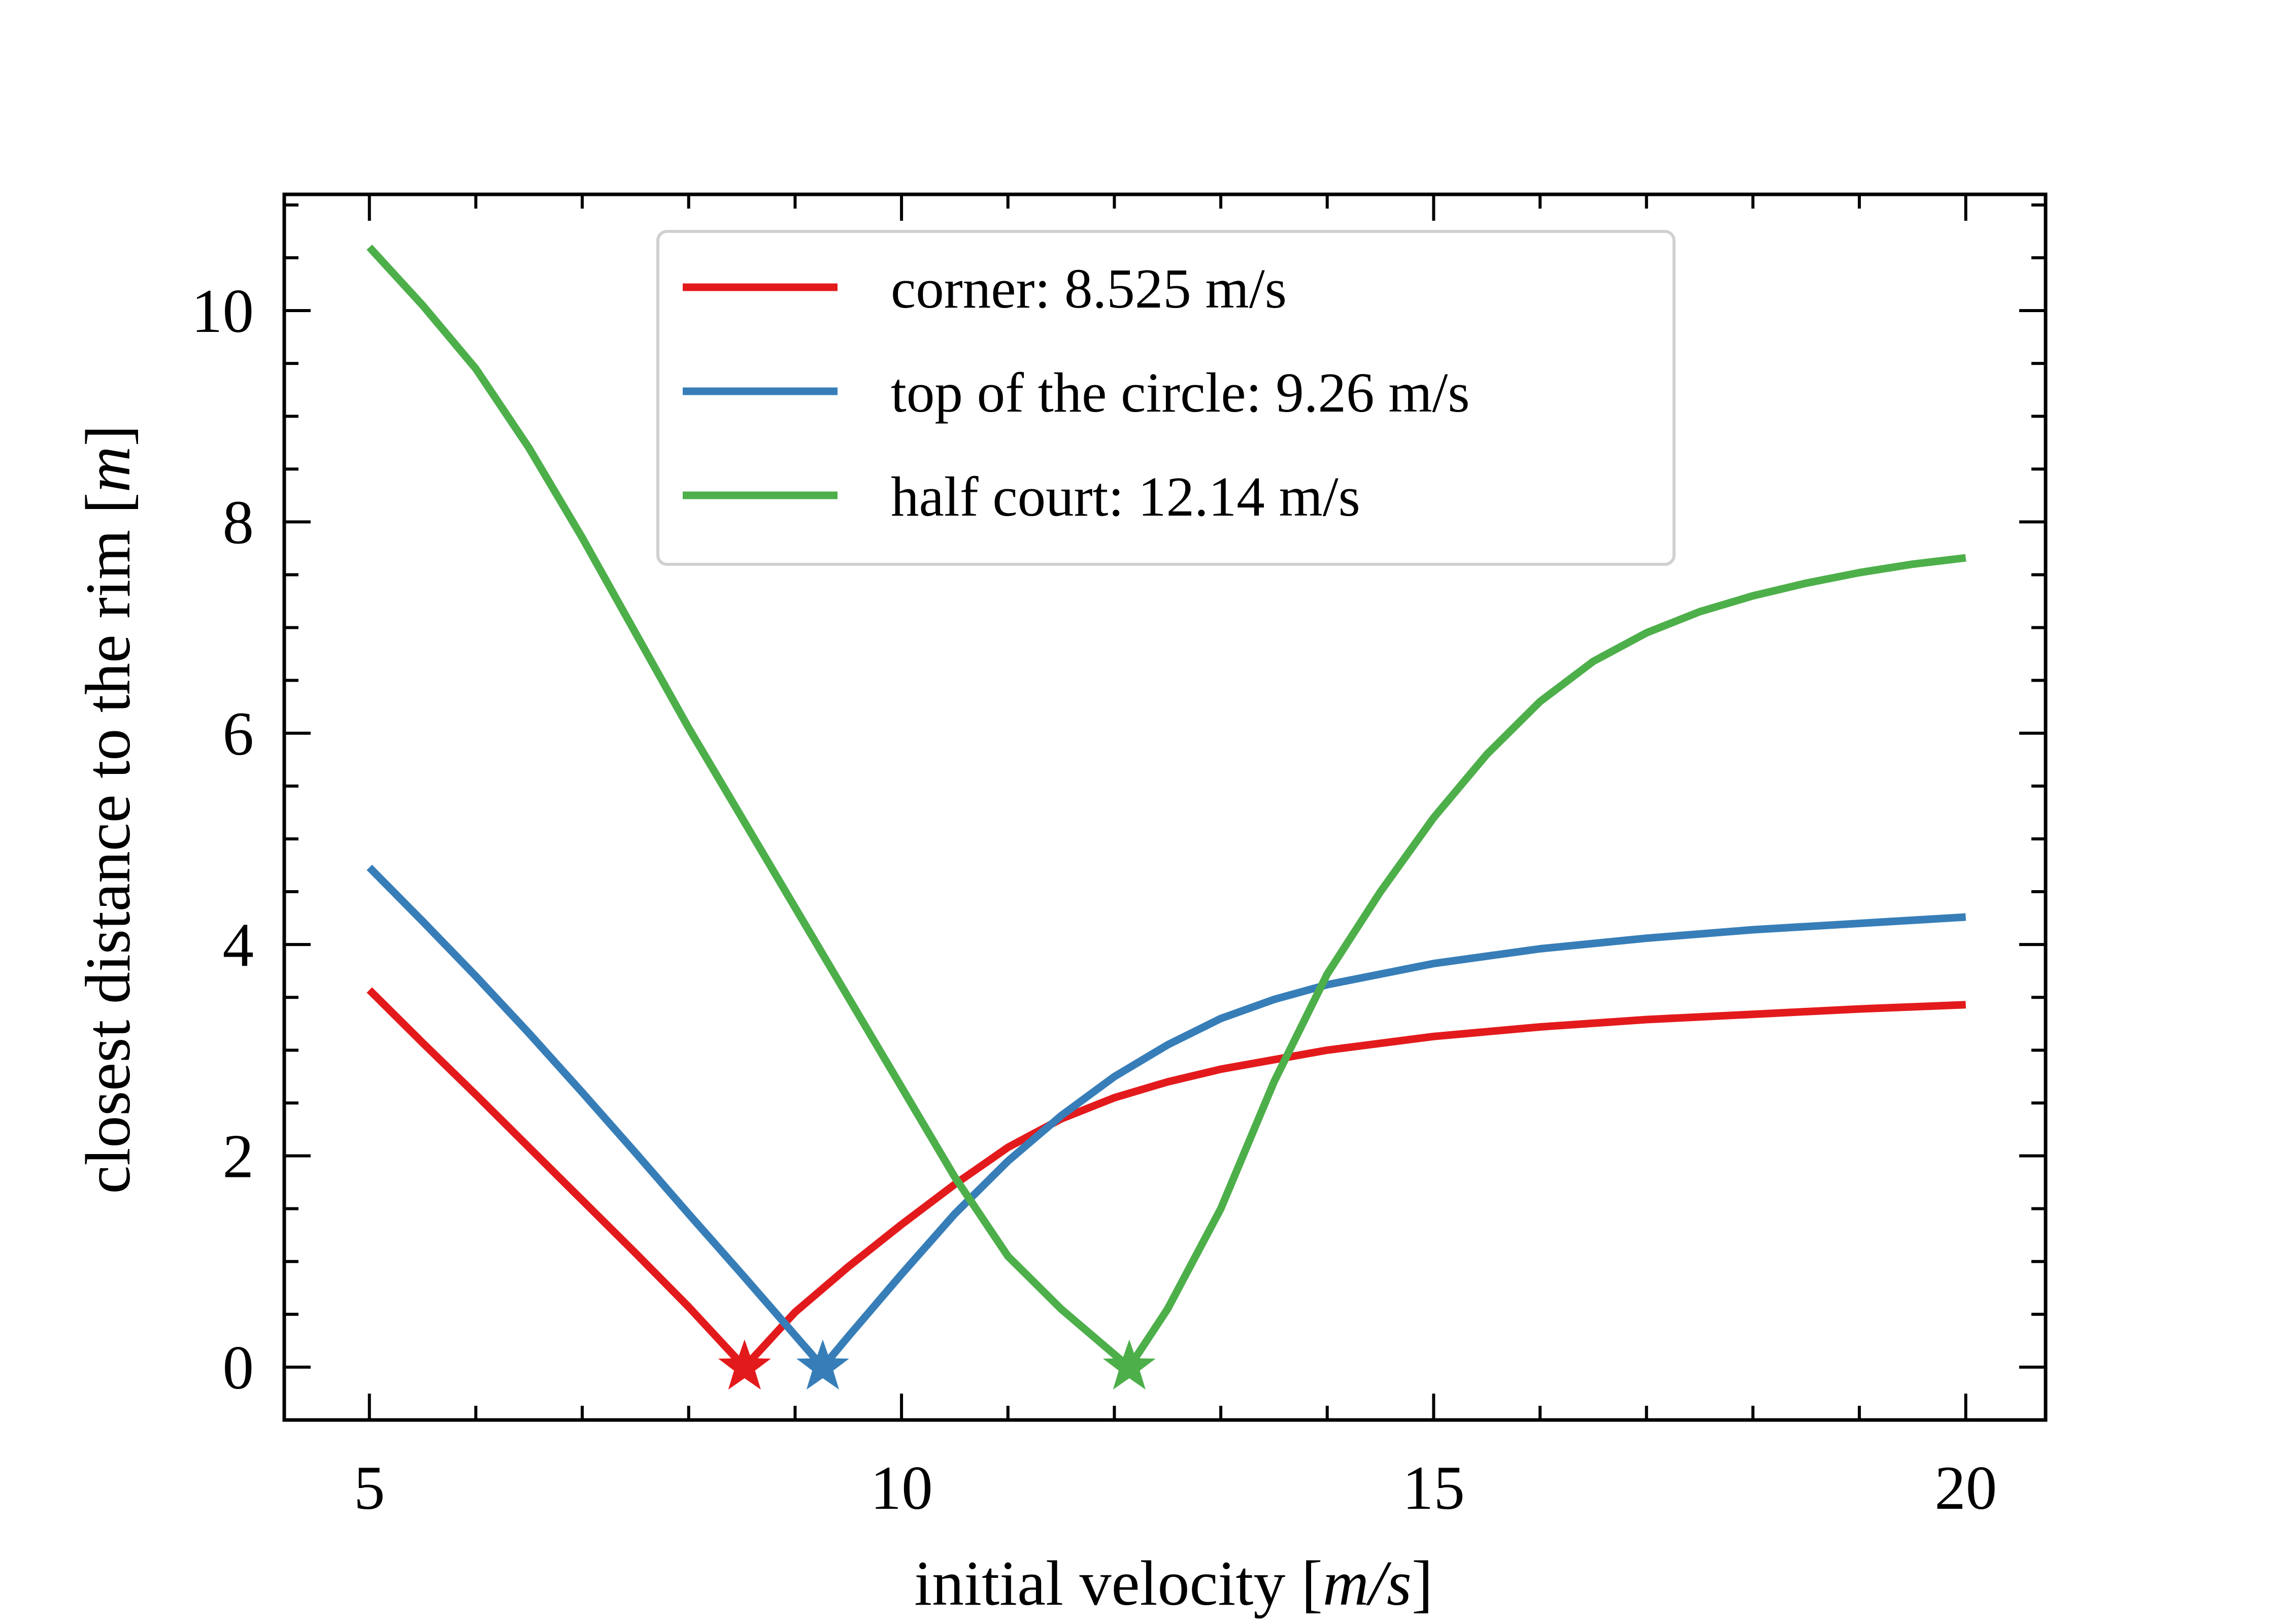 This screenshot has width=2274, height=1624. Describe the element at coordinates (1089, 289) in the screenshot. I see `legend-label-corner: corner: 8.525 m/s` at that location.